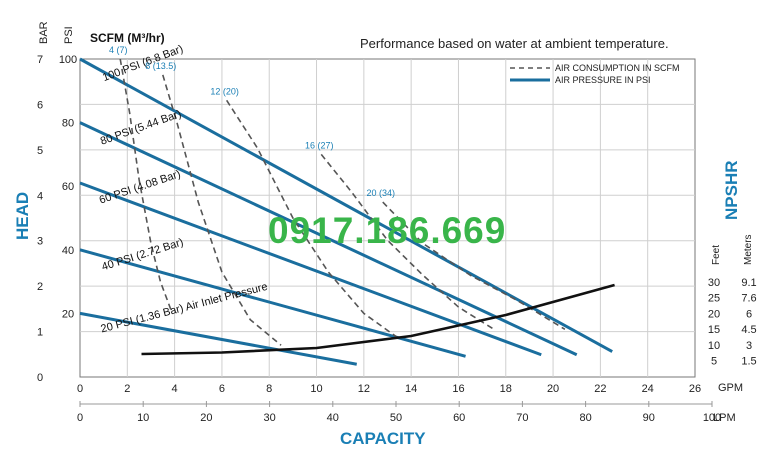 The image size is (768, 464). Describe the element at coordinates (695, 389) in the screenshot. I see `x-tick-gpm: 26` at that location.